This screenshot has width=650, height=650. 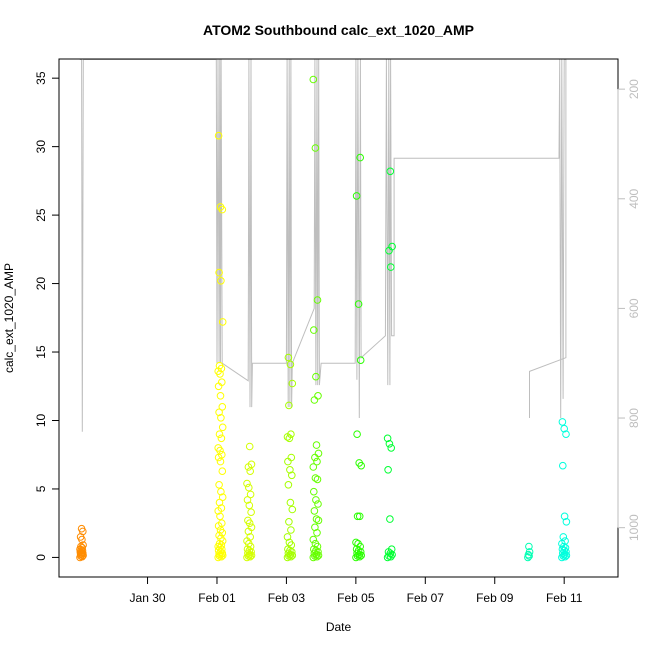 What do you see at coordinates (41, 147) in the screenshot?
I see `y-tick-label: 30` at bounding box center [41, 147].